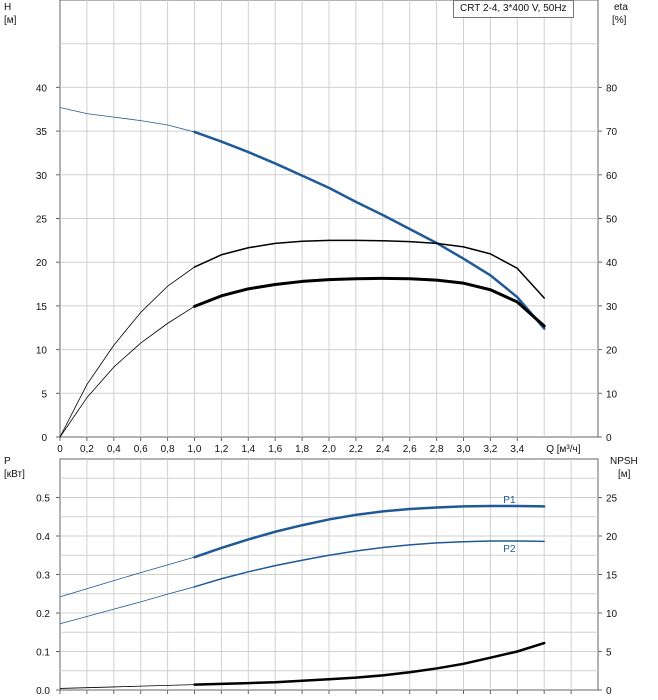 The image size is (658, 700). I want to click on series-label-p2: P2, so click(509, 549).